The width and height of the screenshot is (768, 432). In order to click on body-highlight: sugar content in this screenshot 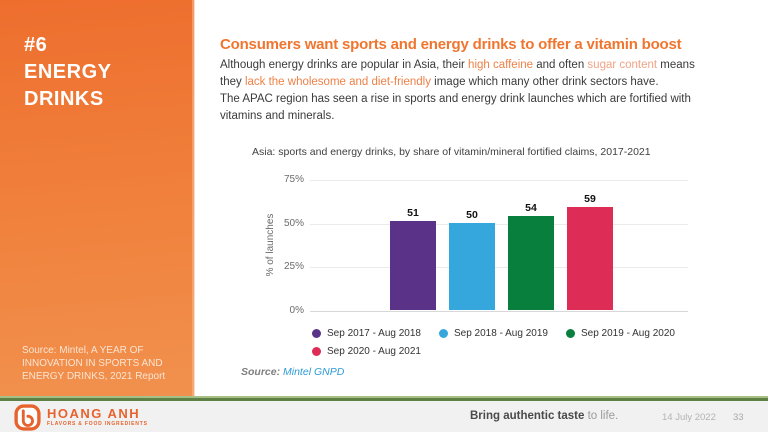, I will do `click(622, 65)`.